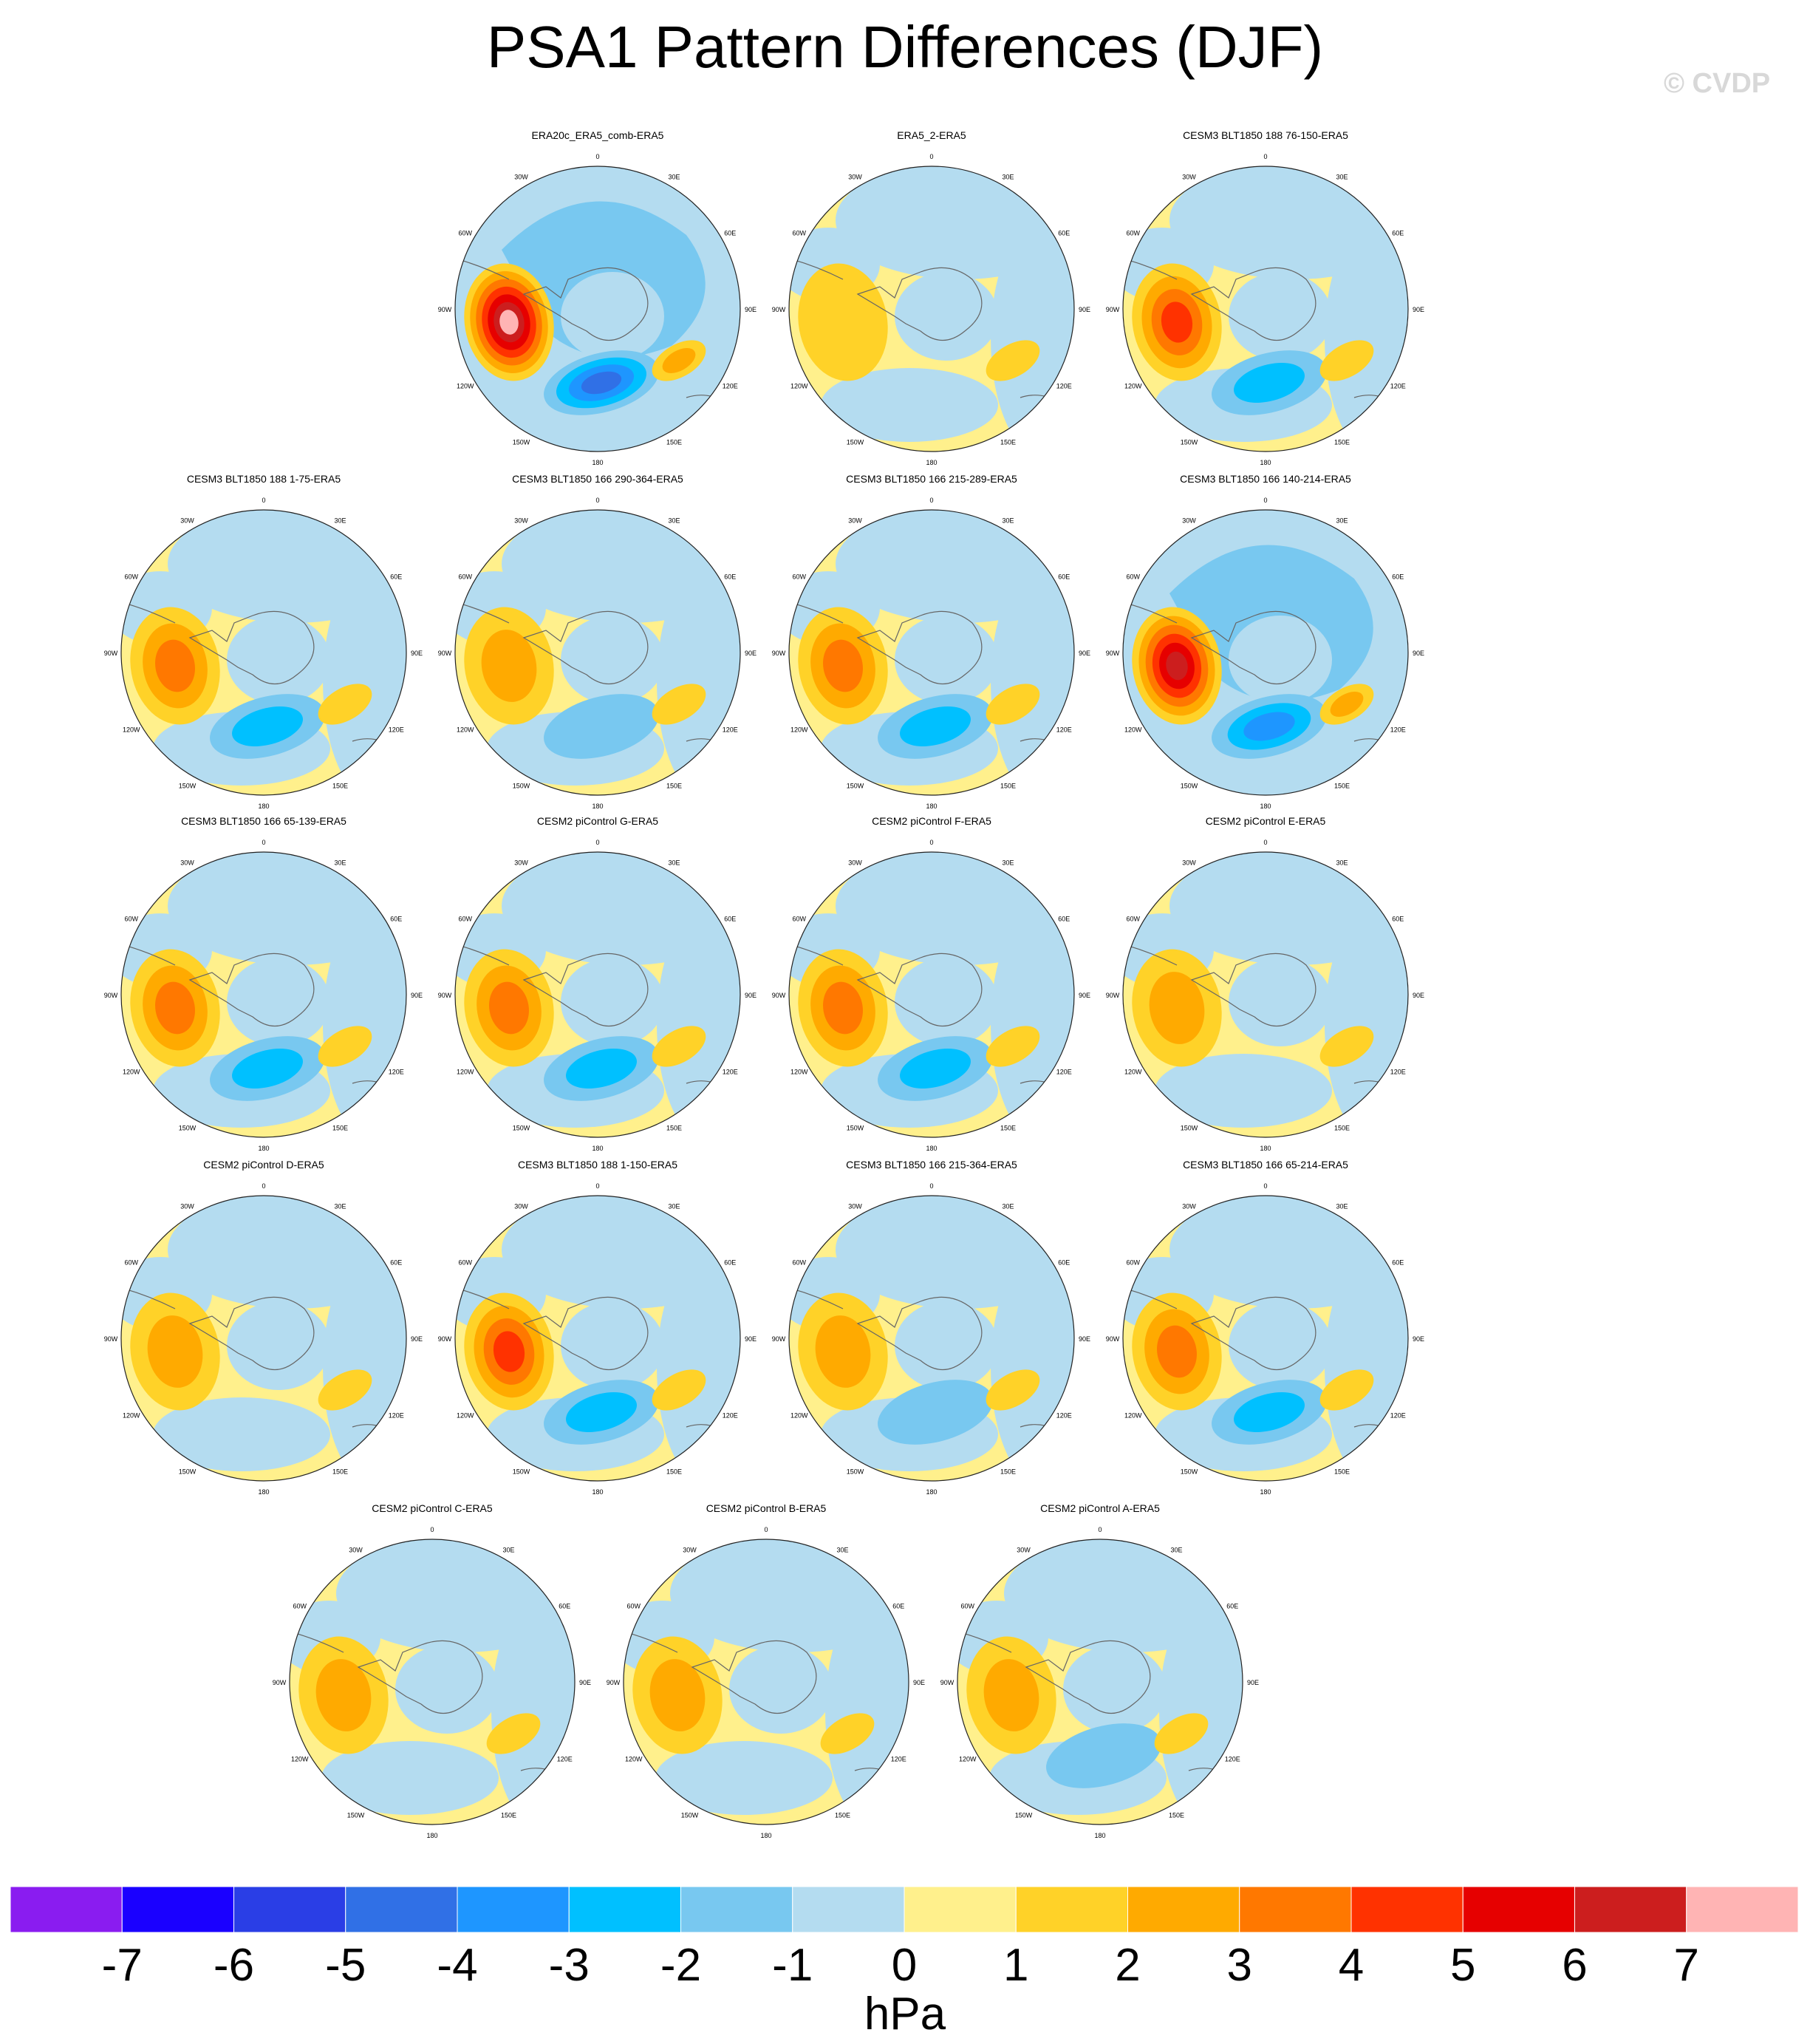  Describe the element at coordinates (597, 821) in the screenshot. I see `panel-title: CESM2 piControl G-ERA5` at that location.